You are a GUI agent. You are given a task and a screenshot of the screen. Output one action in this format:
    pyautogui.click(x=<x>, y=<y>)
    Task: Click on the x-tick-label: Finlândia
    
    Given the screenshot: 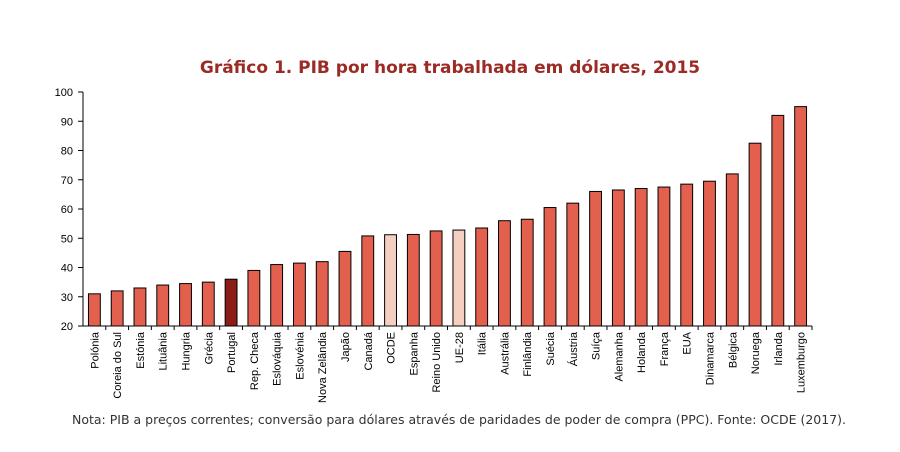 What is the action you would take?
    pyautogui.click(x=528, y=354)
    